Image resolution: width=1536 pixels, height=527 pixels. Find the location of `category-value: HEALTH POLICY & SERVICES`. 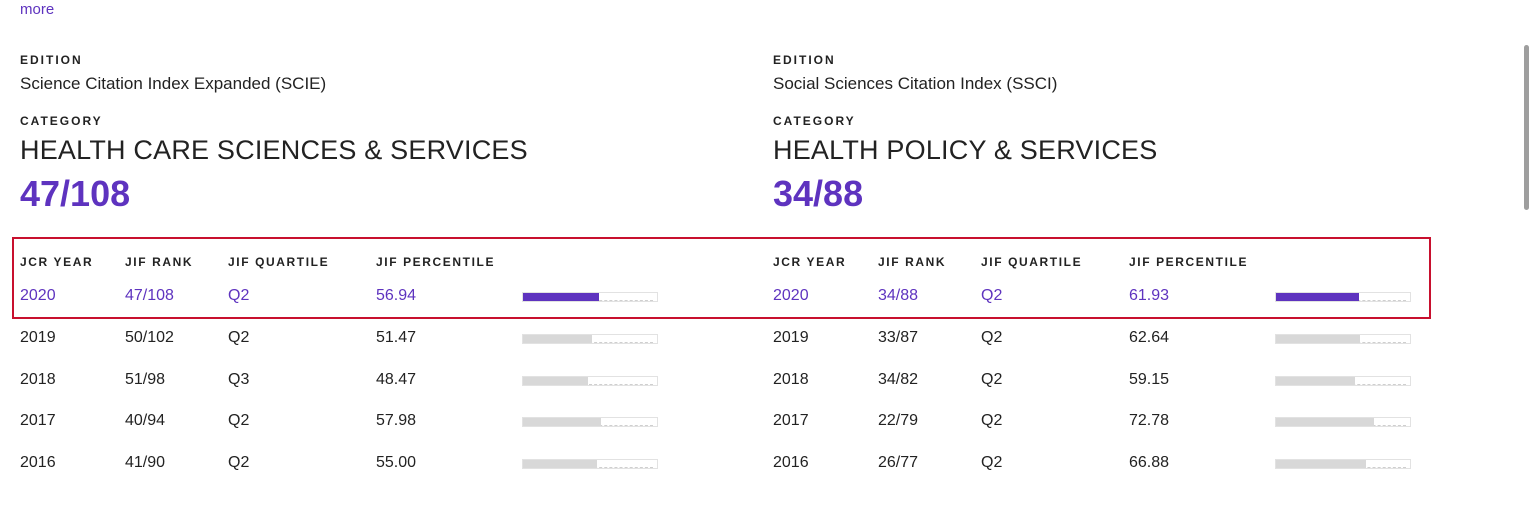

category-value: HEALTH POLICY & SERVICES is located at coordinates (965, 150).